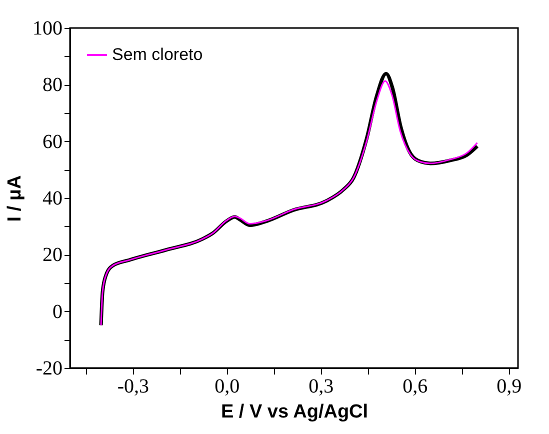  I want to click on x-tick-label: 0,9, so click(509, 387).